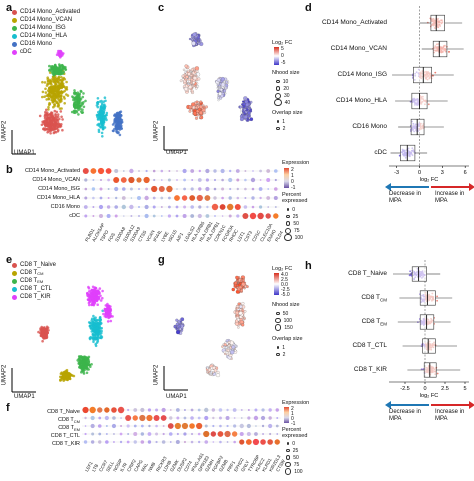 The width and height of the screenshot is (474, 481). What do you see at coordinates (287, 113) in the screenshot?
I see `overlap-size-legend-title: Overlap size` at bounding box center [287, 113].